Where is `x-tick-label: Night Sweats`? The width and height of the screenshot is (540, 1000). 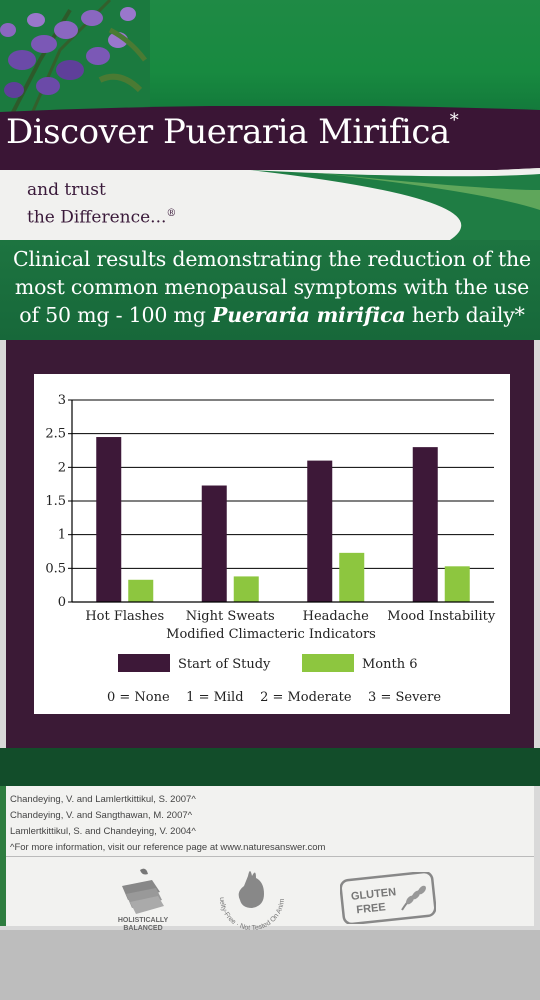
x-tick-label: Night Sweats is located at coordinates (230, 616).